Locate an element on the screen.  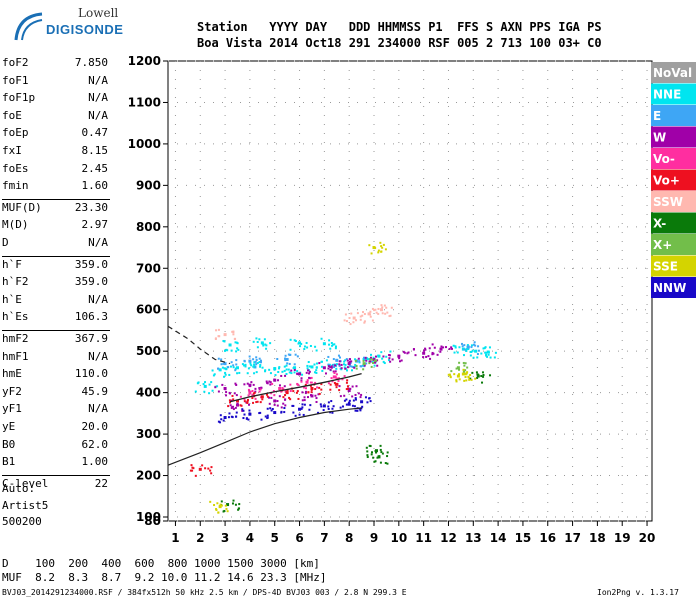
y-tick-label: 700 is located at coordinates (148, 268).